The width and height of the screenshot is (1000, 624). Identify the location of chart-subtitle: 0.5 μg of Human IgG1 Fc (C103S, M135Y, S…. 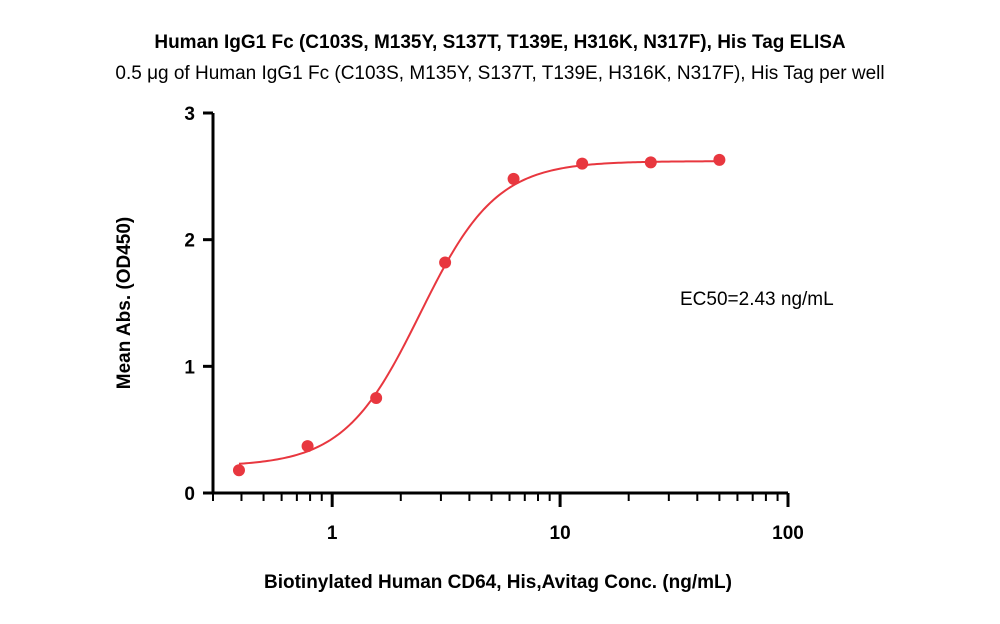
(500, 73).